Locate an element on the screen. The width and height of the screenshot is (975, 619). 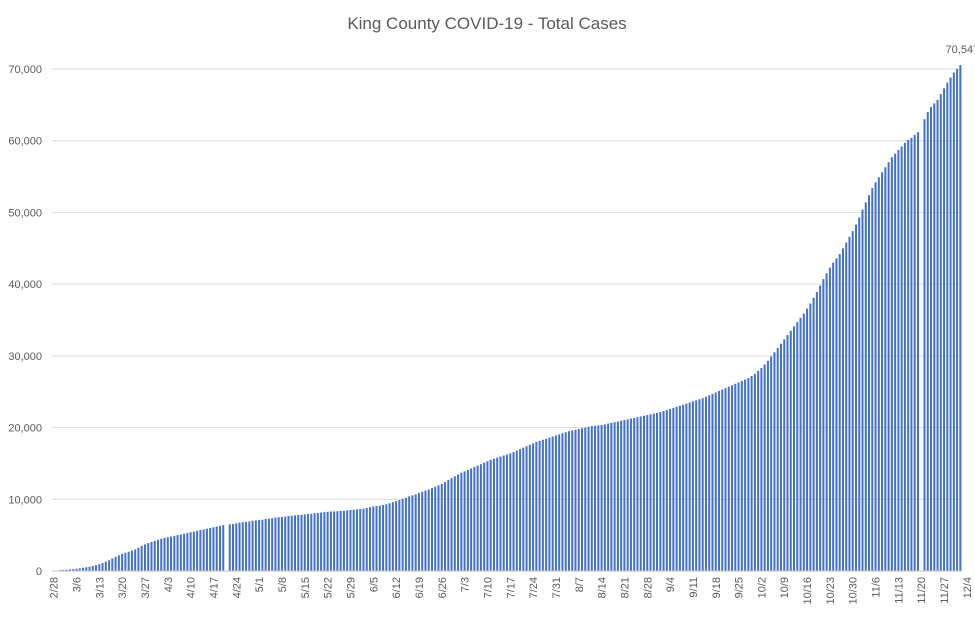
x-tick-label: 12/4 is located at coordinates (968, 587).